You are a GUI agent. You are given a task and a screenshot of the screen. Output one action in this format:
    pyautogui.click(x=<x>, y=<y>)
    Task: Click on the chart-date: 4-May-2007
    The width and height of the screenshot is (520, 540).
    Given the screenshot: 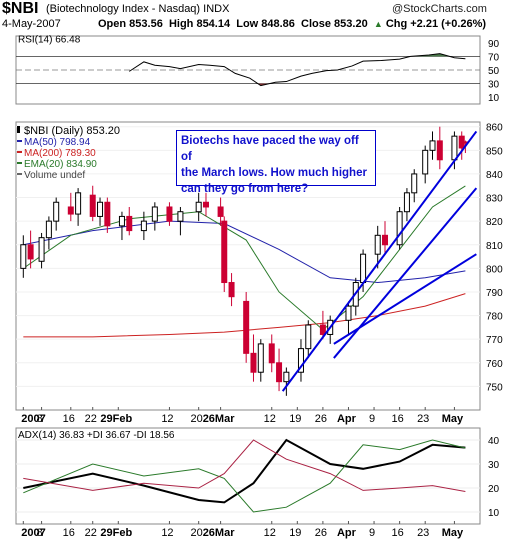 What is the action you would take?
    pyautogui.click(x=31, y=24)
    